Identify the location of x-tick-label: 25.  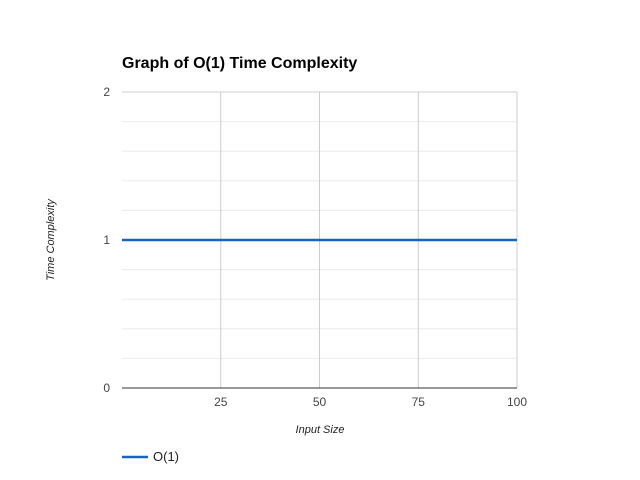
(221, 402).